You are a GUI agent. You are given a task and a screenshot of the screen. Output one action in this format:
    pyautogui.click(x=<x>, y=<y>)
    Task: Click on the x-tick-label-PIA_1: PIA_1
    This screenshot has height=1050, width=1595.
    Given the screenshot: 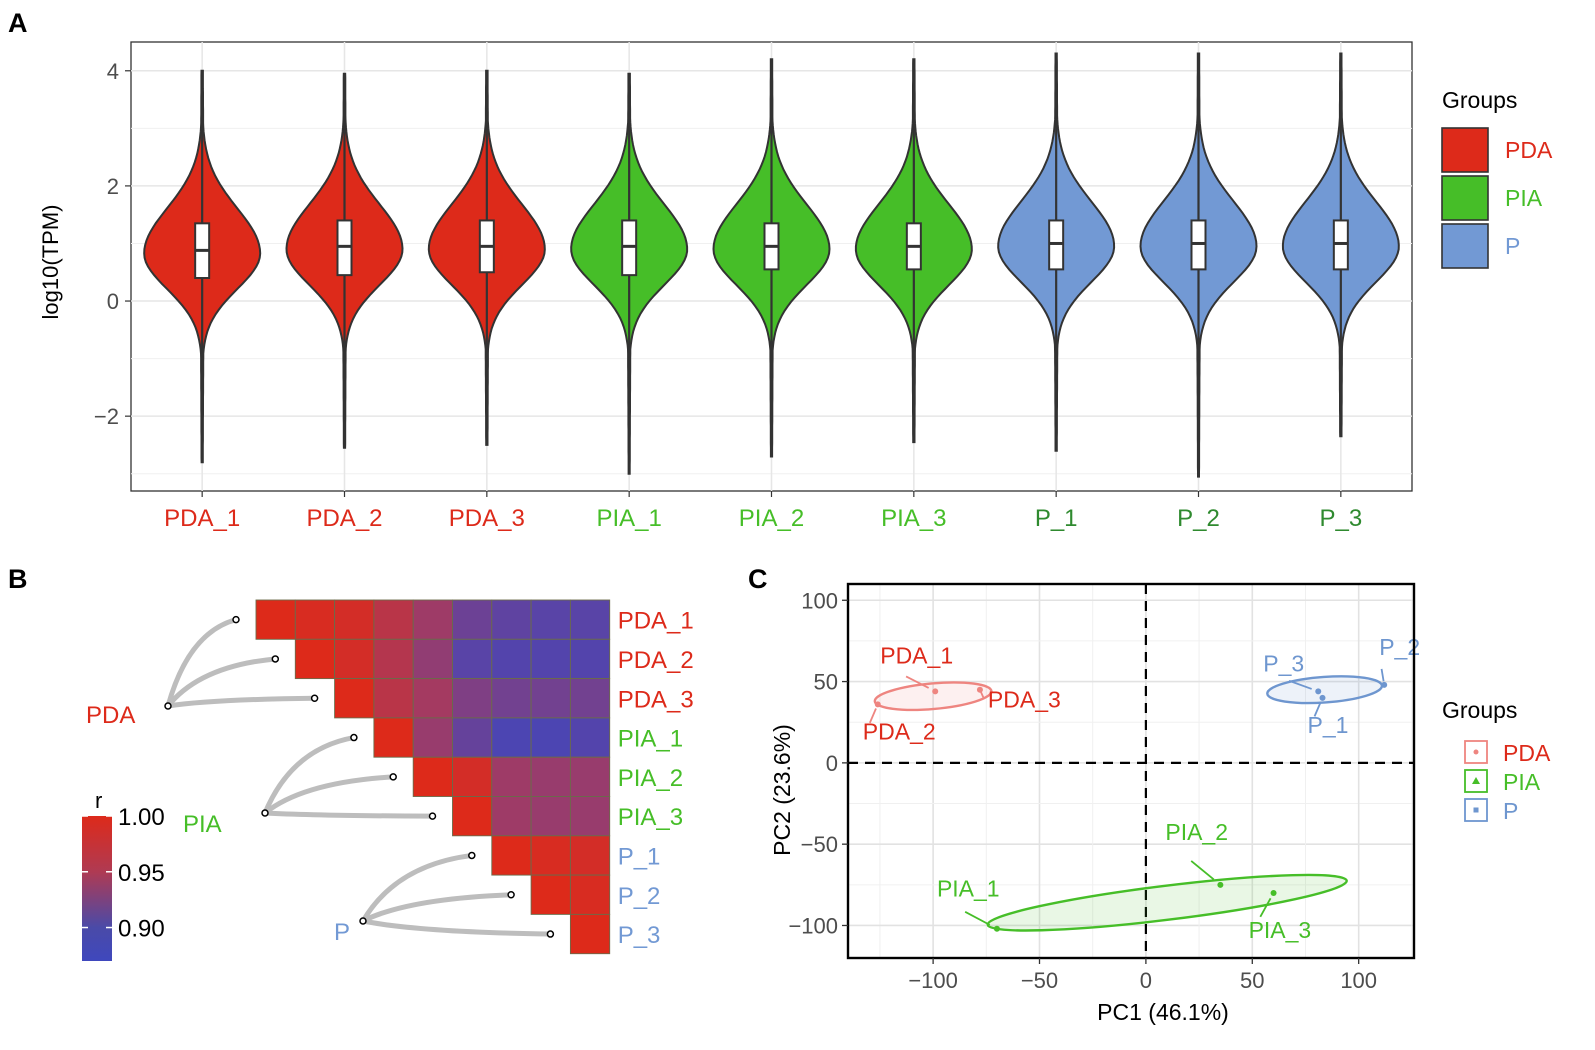 What is the action you would take?
    pyautogui.click(x=628, y=518)
    